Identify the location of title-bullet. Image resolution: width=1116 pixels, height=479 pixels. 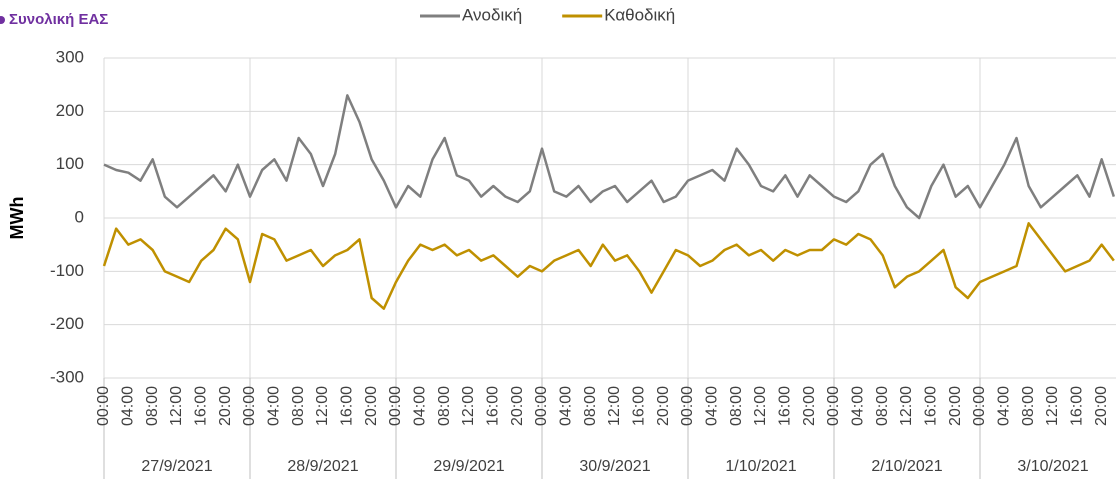
(2, 20).